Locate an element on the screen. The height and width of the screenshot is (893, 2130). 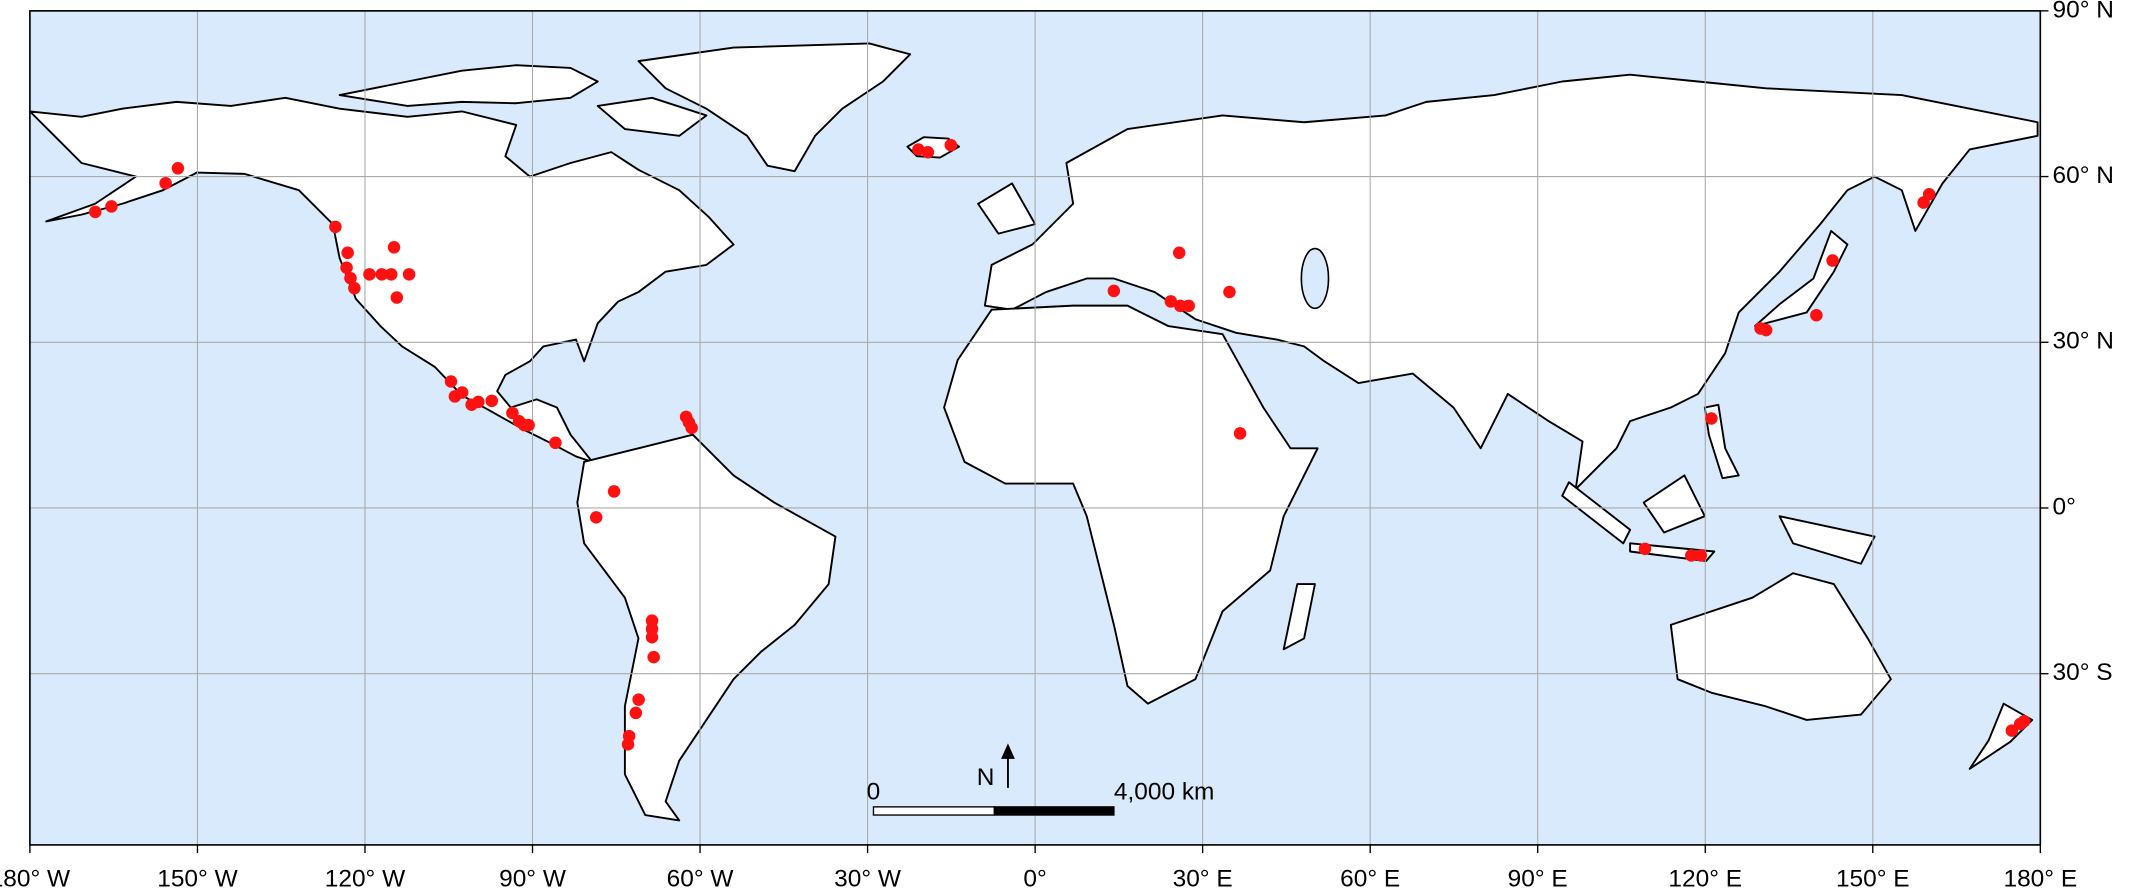
south-america is located at coordinates (706, 627).